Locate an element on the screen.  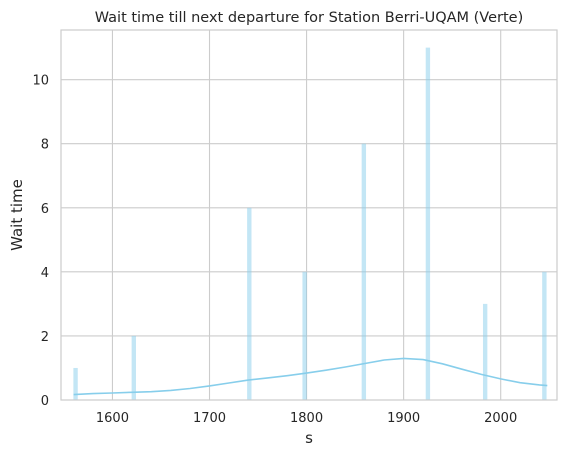
y-tick-labels: 0 2 4 6 8 10 is located at coordinates (40, 241).